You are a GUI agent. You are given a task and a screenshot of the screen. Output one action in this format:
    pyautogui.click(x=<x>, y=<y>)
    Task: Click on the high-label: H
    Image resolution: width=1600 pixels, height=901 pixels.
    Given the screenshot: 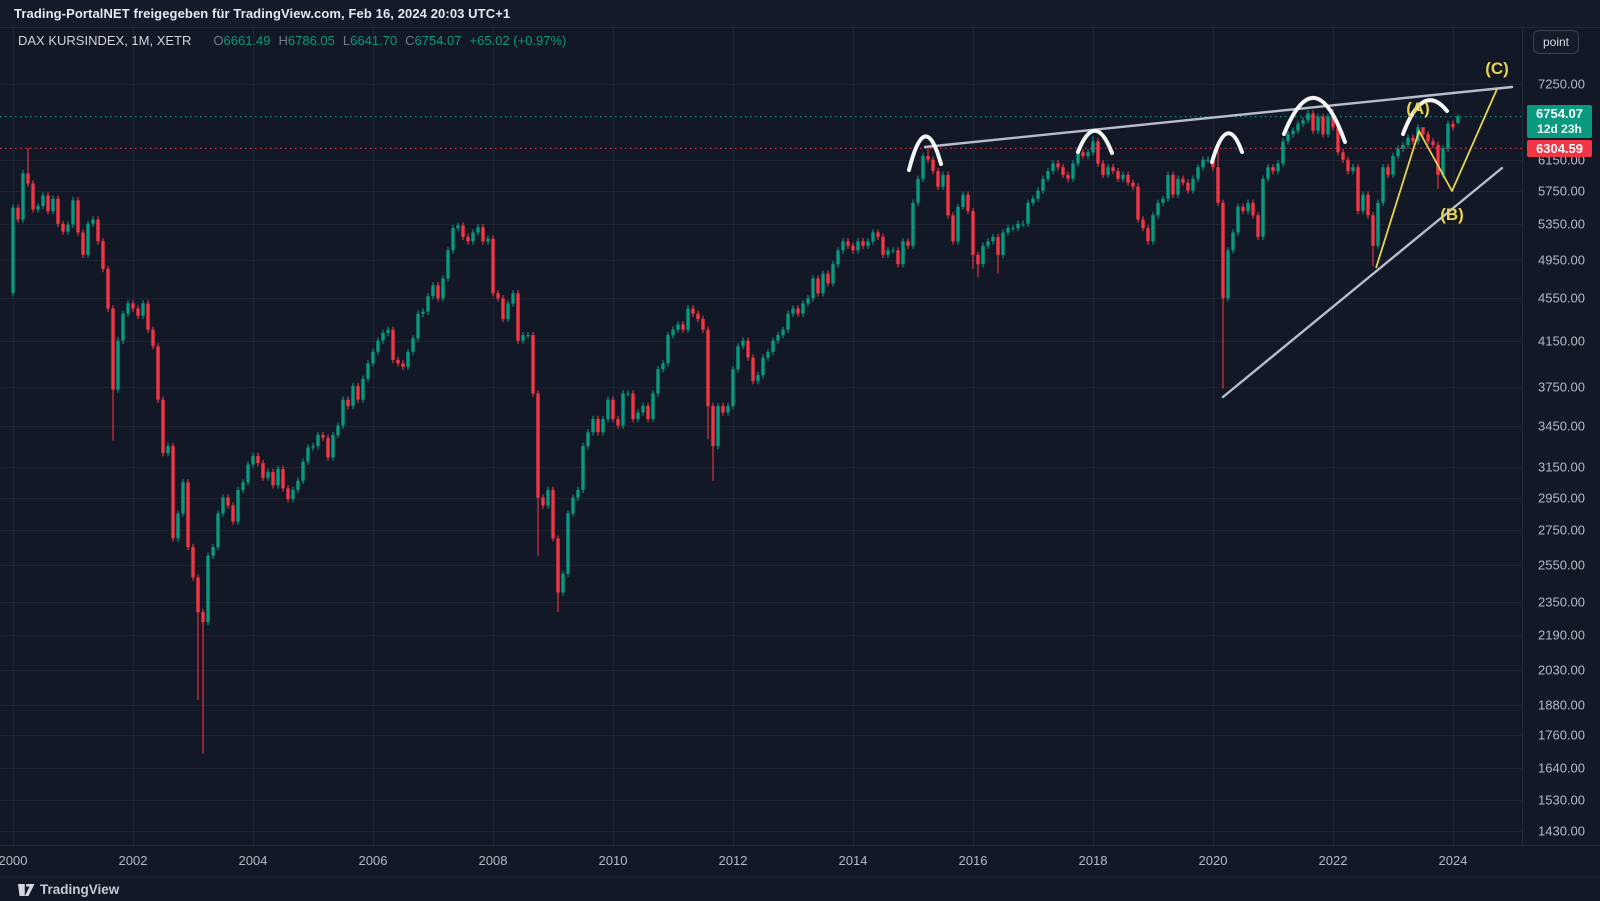 What is the action you would take?
    pyautogui.click(x=283, y=40)
    